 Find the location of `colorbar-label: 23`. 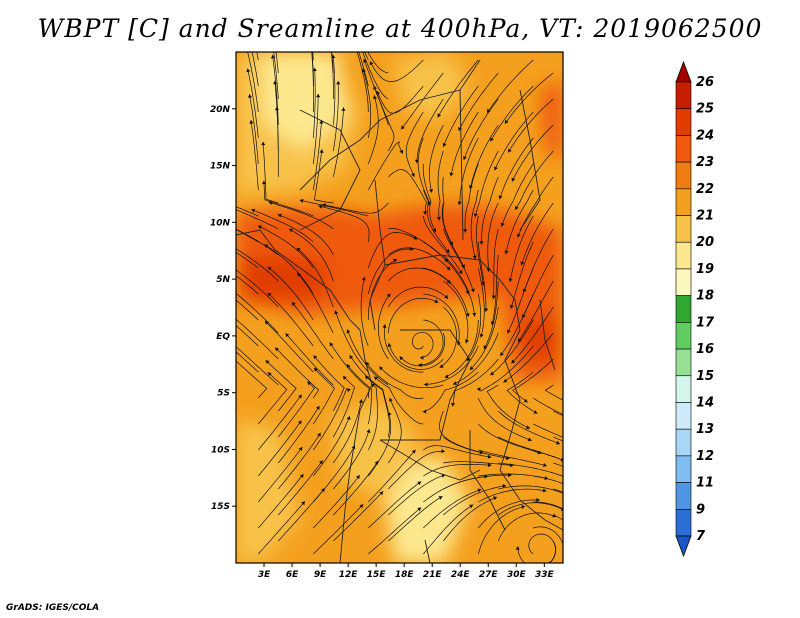

colorbar-label: 23 is located at coordinates (705, 162).